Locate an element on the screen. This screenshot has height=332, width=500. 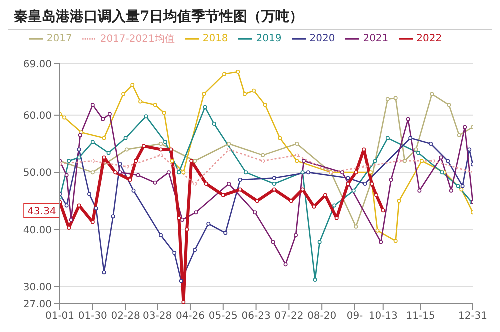
legend-label: 2020 is located at coordinates (323, 39).